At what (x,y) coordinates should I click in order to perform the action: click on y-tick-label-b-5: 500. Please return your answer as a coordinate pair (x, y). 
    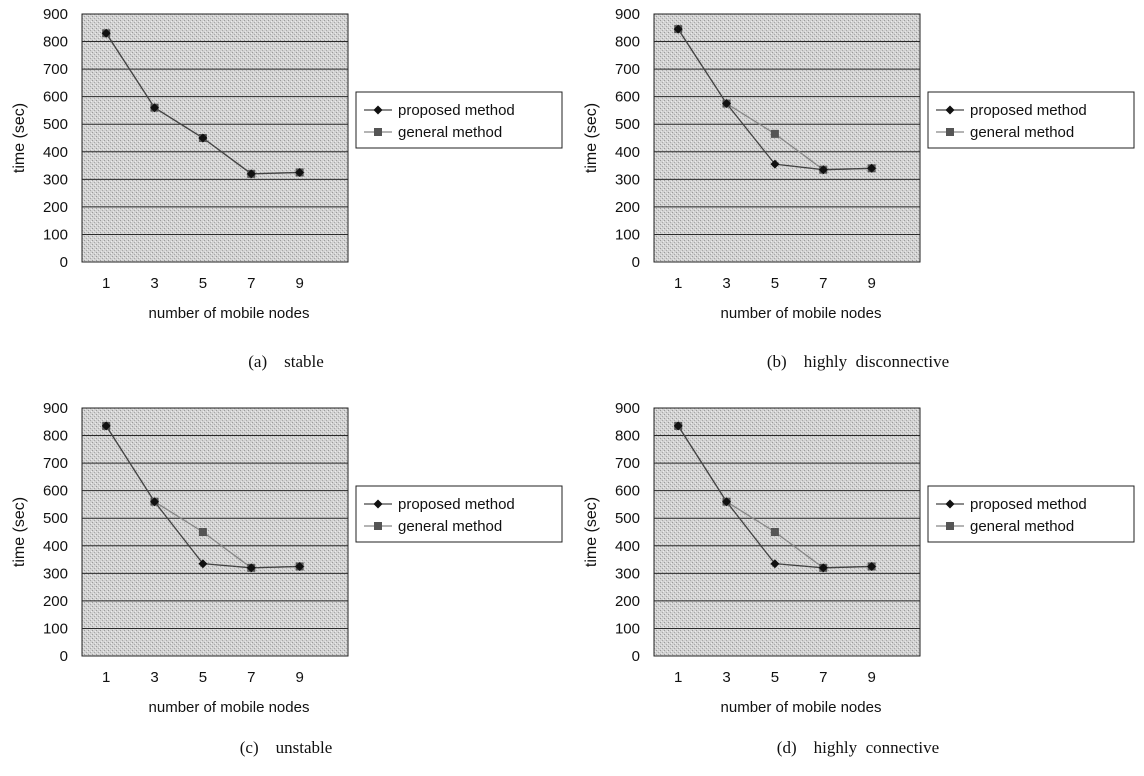
    Looking at the image, I should click on (627, 124).